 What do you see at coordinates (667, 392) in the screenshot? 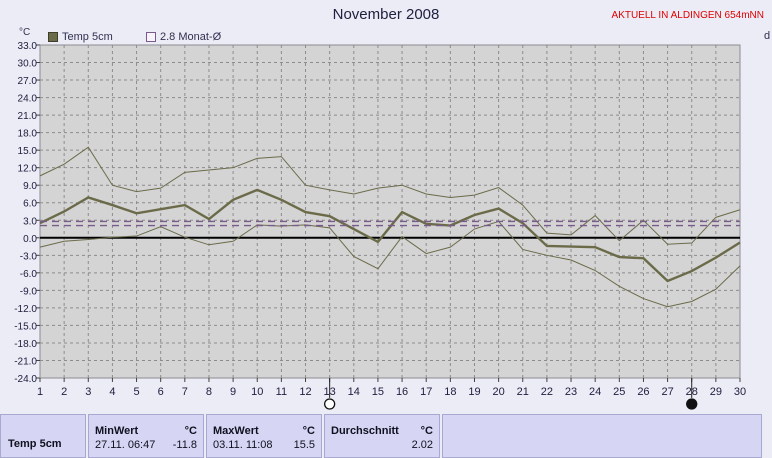
I see `x-tick-label: 27` at bounding box center [667, 392].